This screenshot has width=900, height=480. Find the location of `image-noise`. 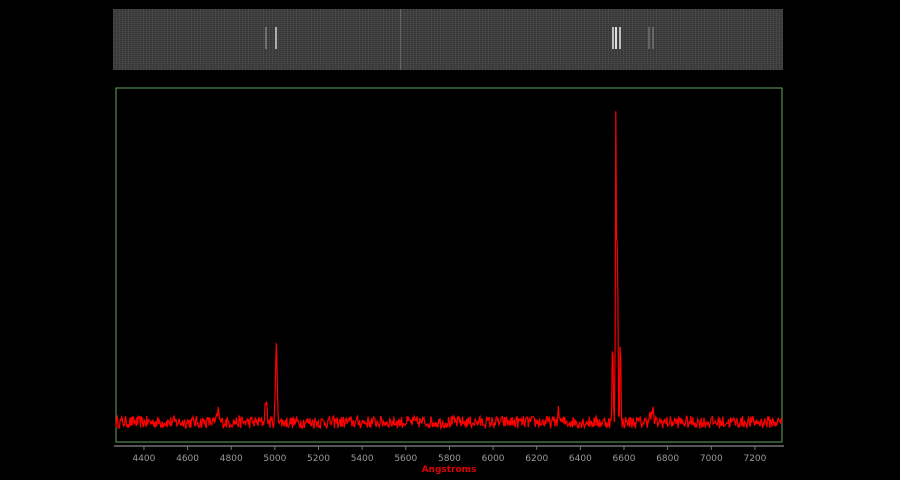

image-noise is located at coordinates (448, 39).